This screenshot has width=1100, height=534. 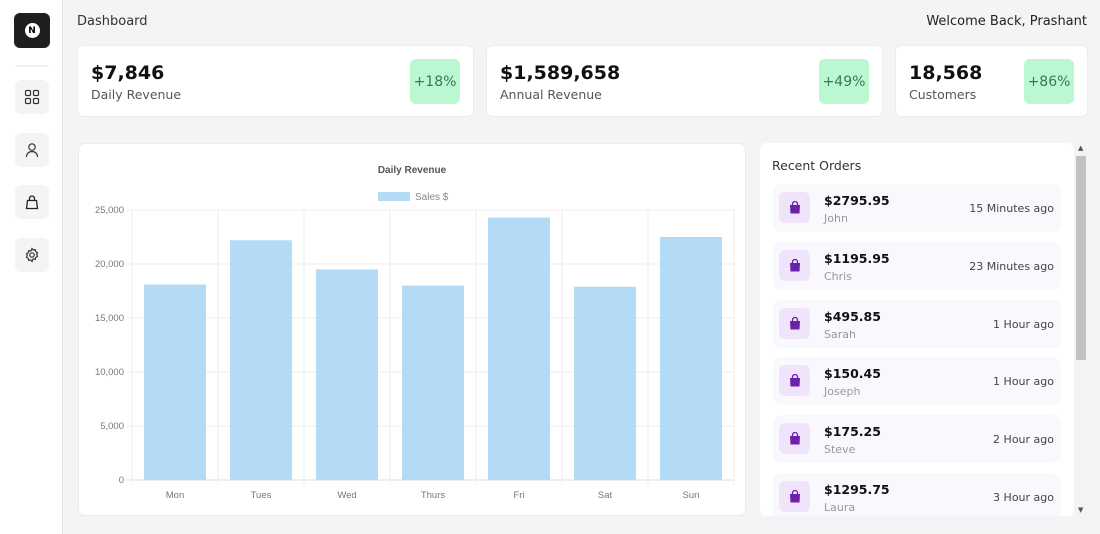 What do you see at coordinates (991, 81) in the screenshot?
I see `stat-card-customers: 18,568 Customers +86%` at bounding box center [991, 81].